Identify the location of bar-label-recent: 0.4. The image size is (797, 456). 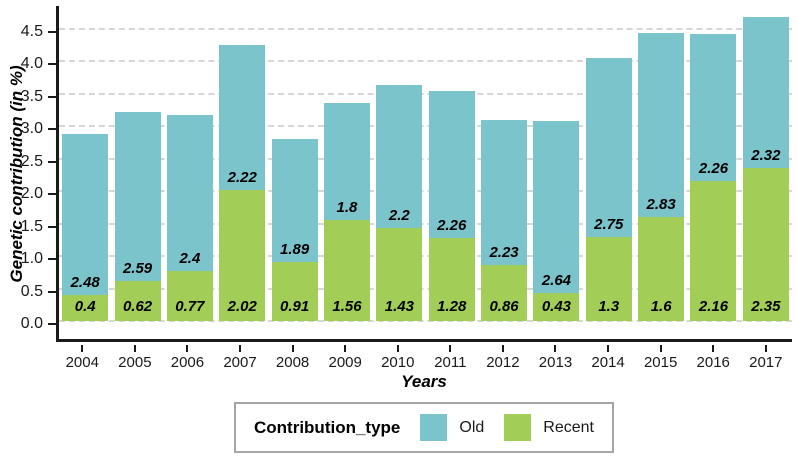
(85, 306).